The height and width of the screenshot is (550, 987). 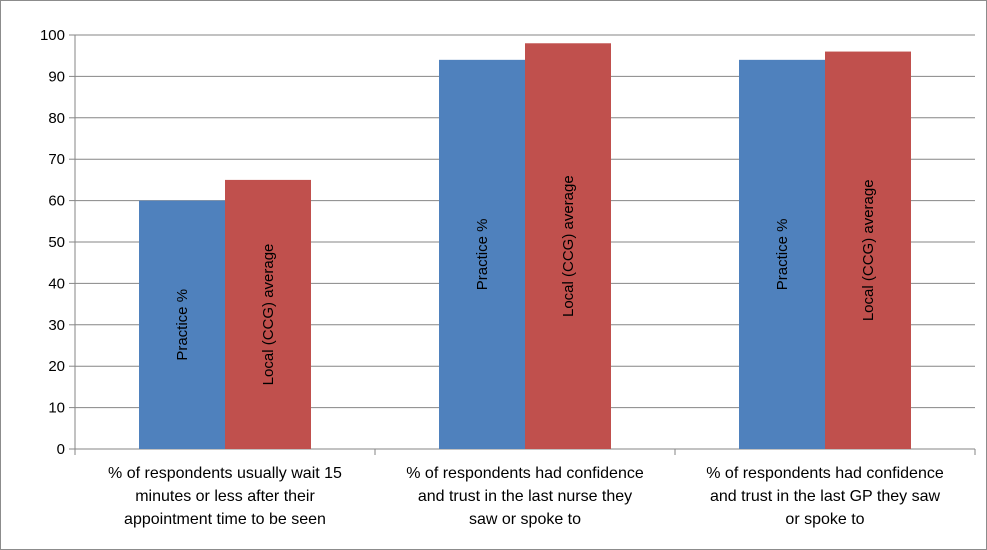 What do you see at coordinates (525, 519) in the screenshot?
I see `category-label-line: saw or spoke to` at bounding box center [525, 519].